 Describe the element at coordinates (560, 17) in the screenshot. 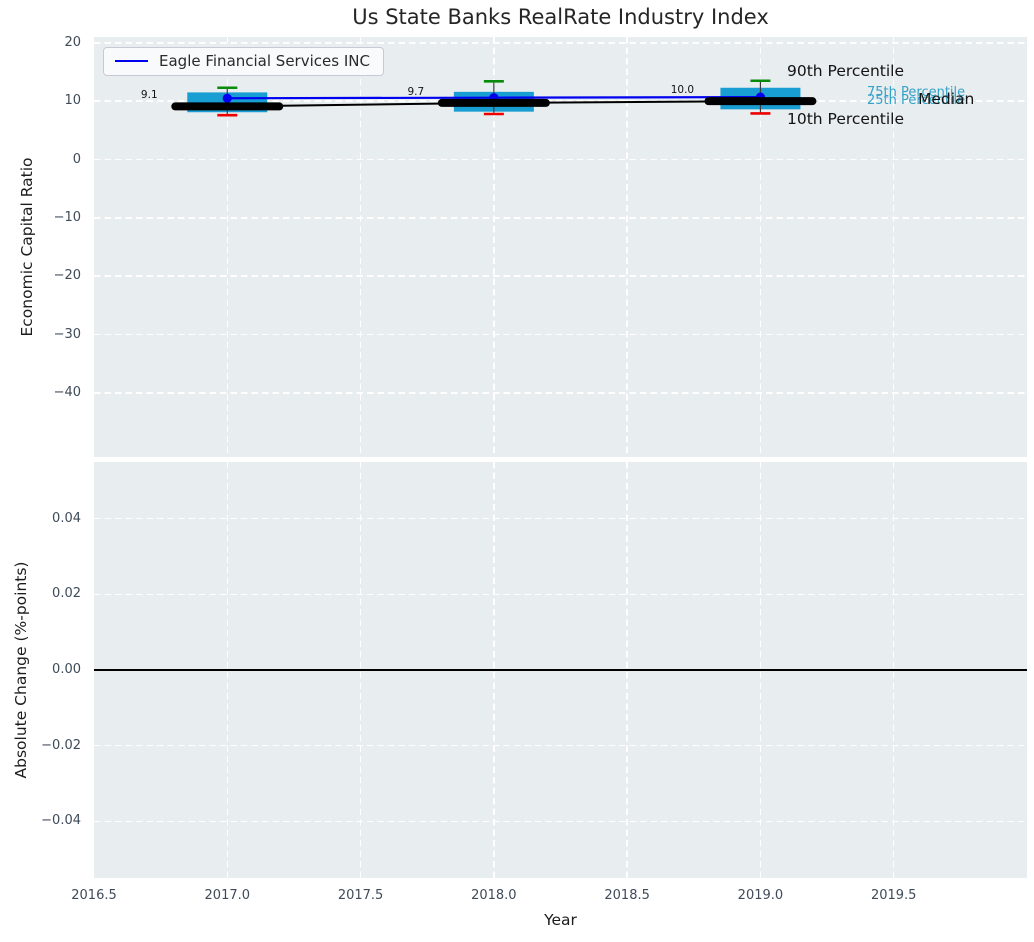

I see `chart-title: Us State Banks RealRate Industry Index` at that location.